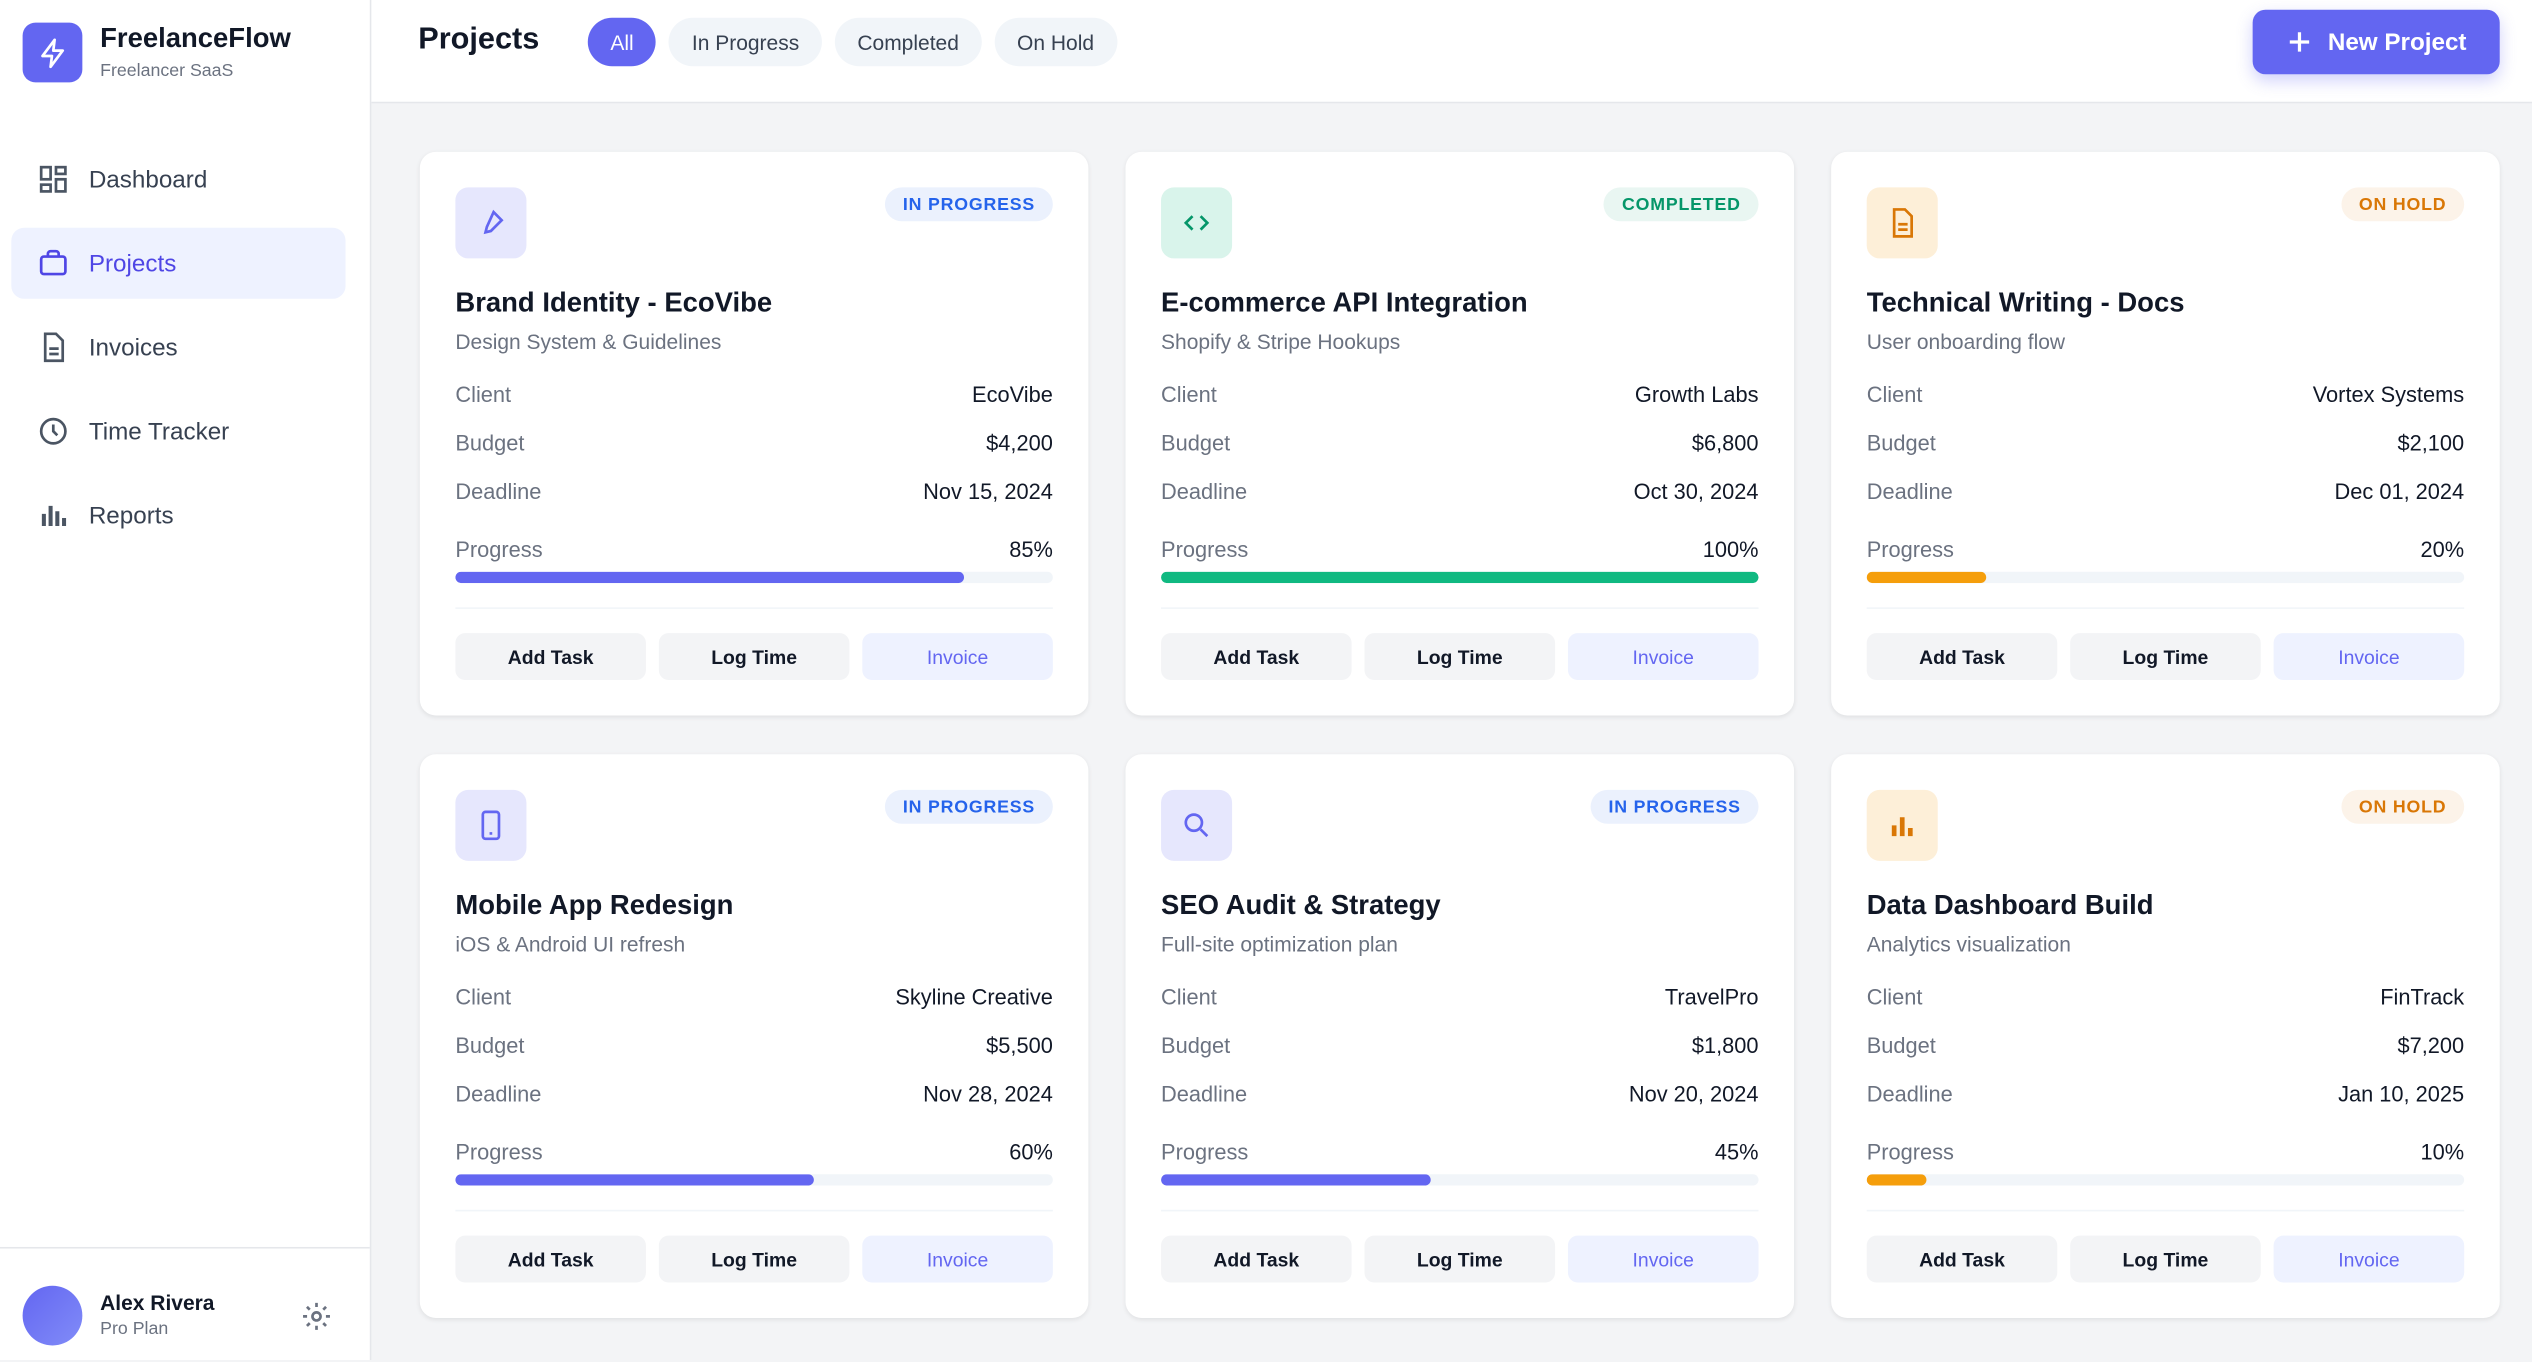 Image resolution: width=2532 pixels, height=1362 pixels. I want to click on detail-row: Client TravelPro, so click(1459, 996).